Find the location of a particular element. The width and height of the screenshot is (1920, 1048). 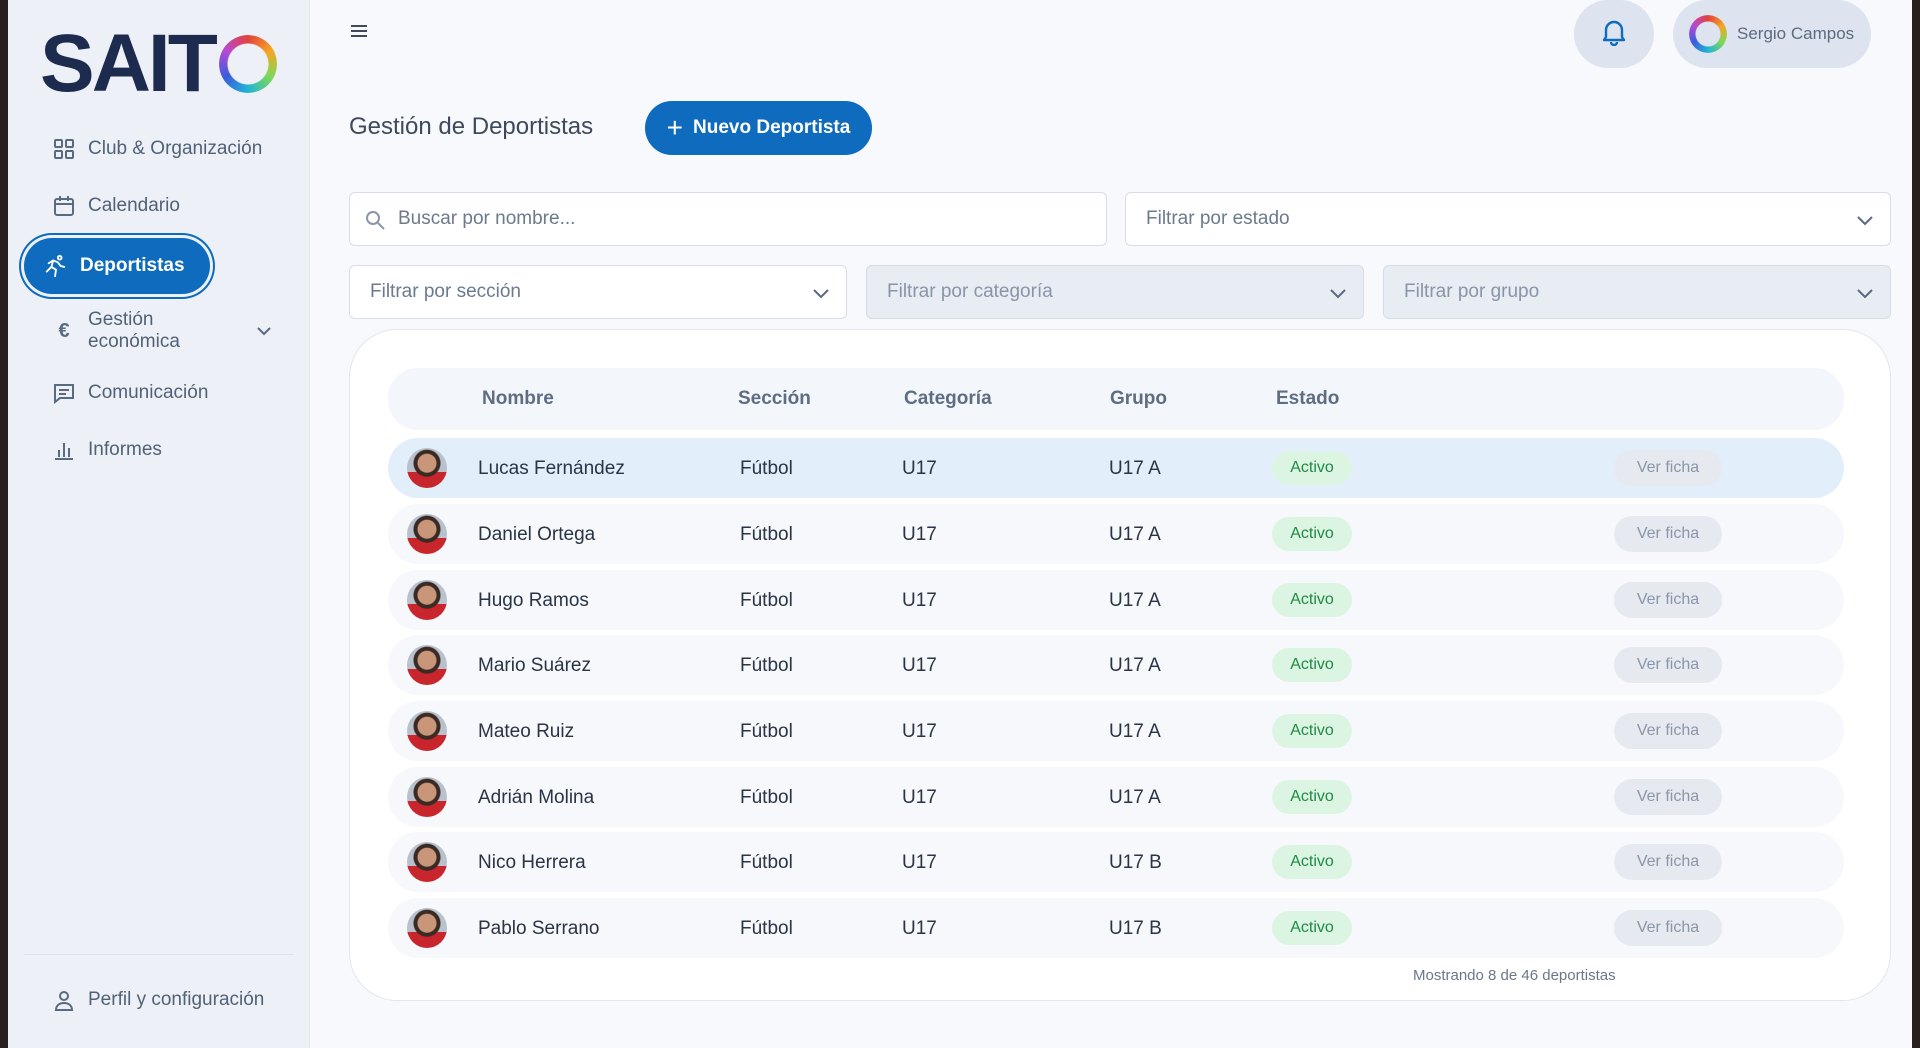

sidebar-item-informes: Informes is located at coordinates (159, 450).